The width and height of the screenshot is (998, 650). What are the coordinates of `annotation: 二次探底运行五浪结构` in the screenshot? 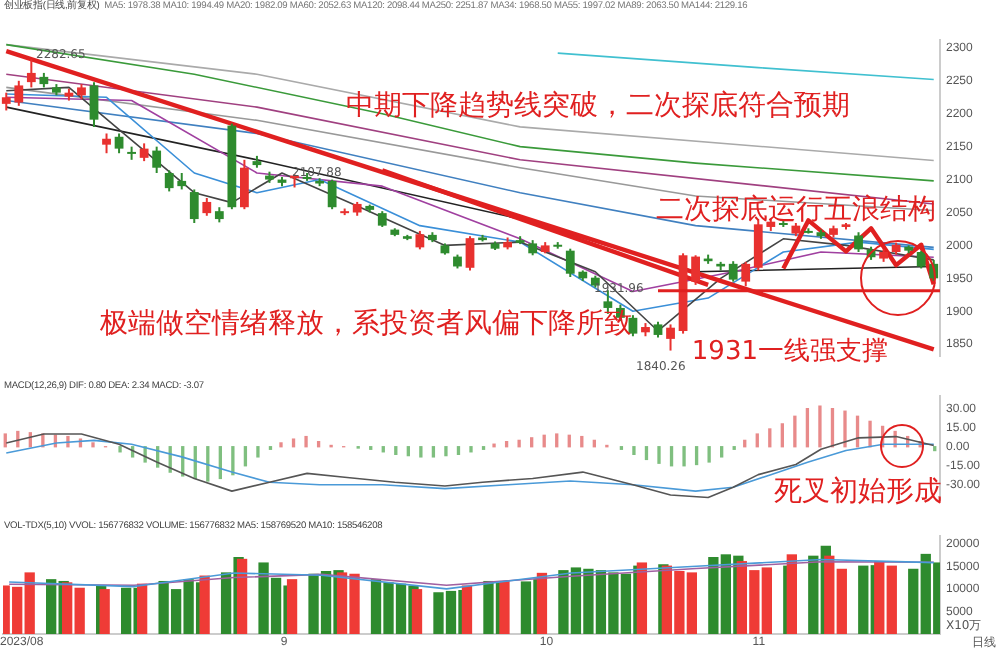 It's located at (796, 210).